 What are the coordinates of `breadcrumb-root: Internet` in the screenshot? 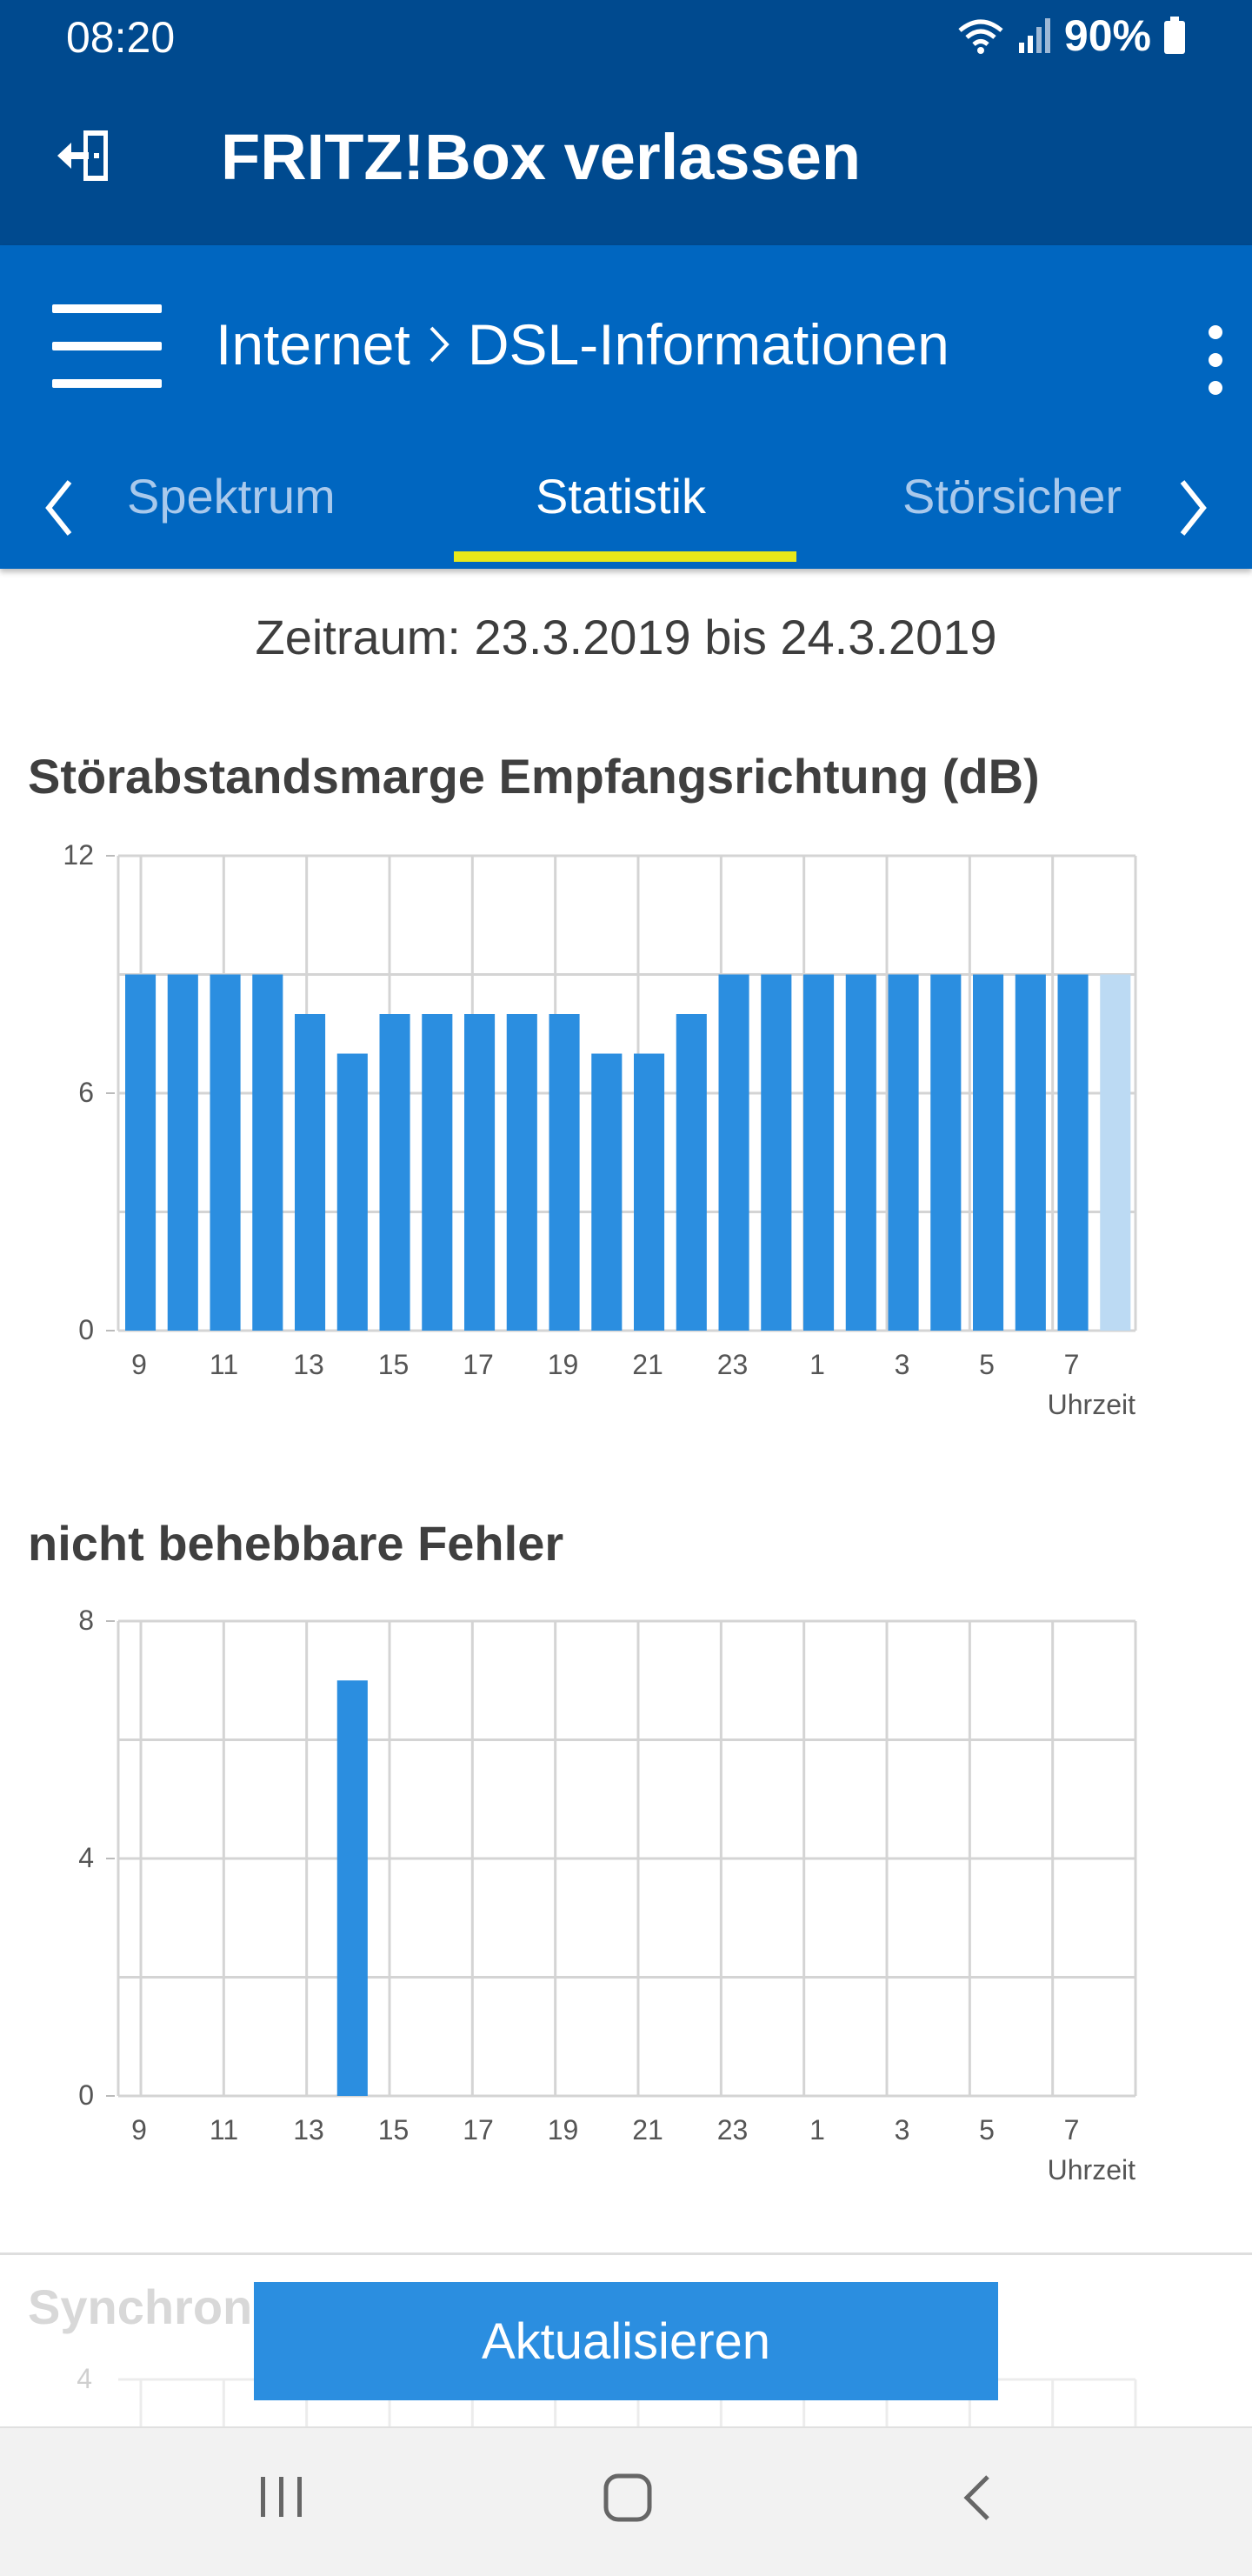 It's located at (313, 344).